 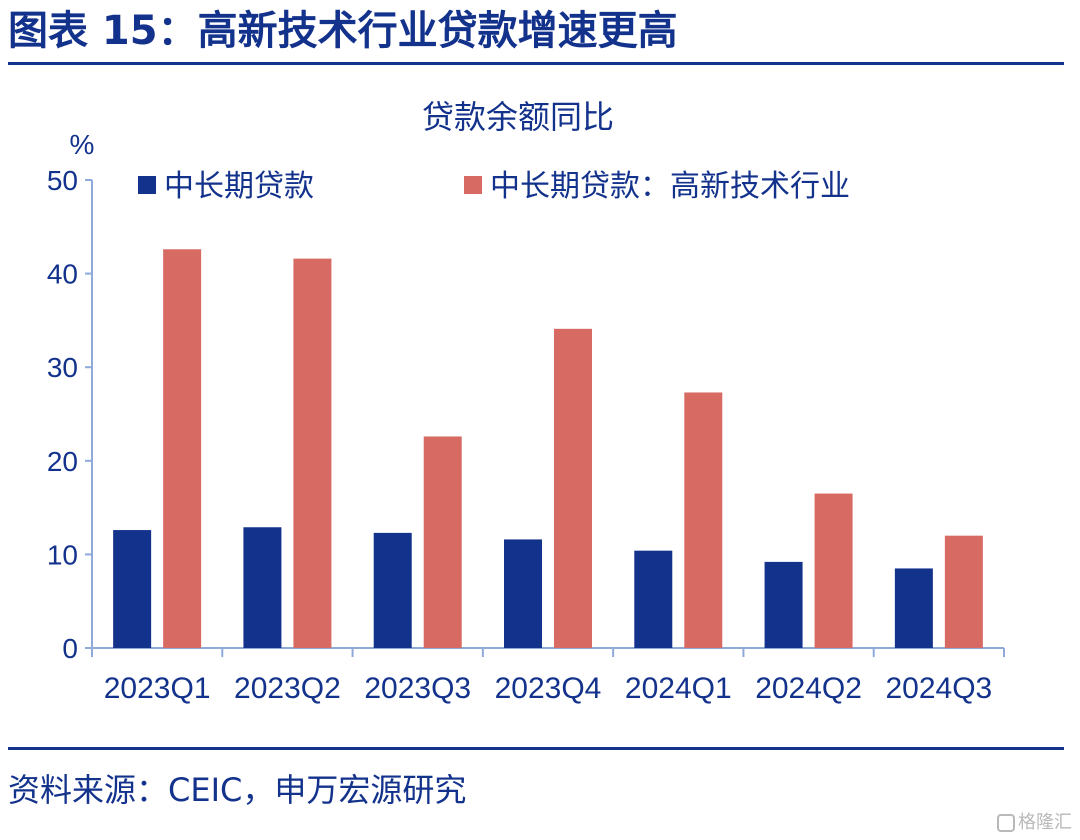 I want to click on page-title: 图表 15：高新技术行业贷款增速更高, so click(x=343, y=31).